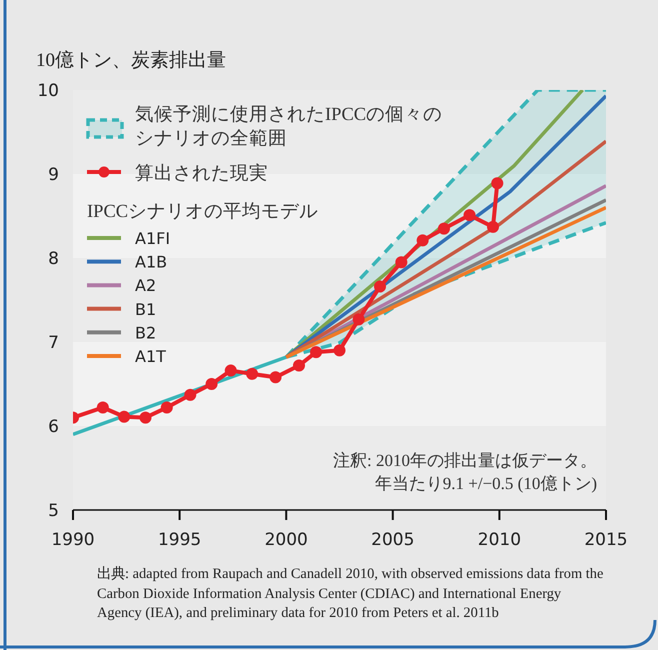 The height and width of the screenshot is (650, 658). I want to click on legend-label: 気候予測に使用されたIPCCの個々のシナリオの全範囲, so click(288, 126).